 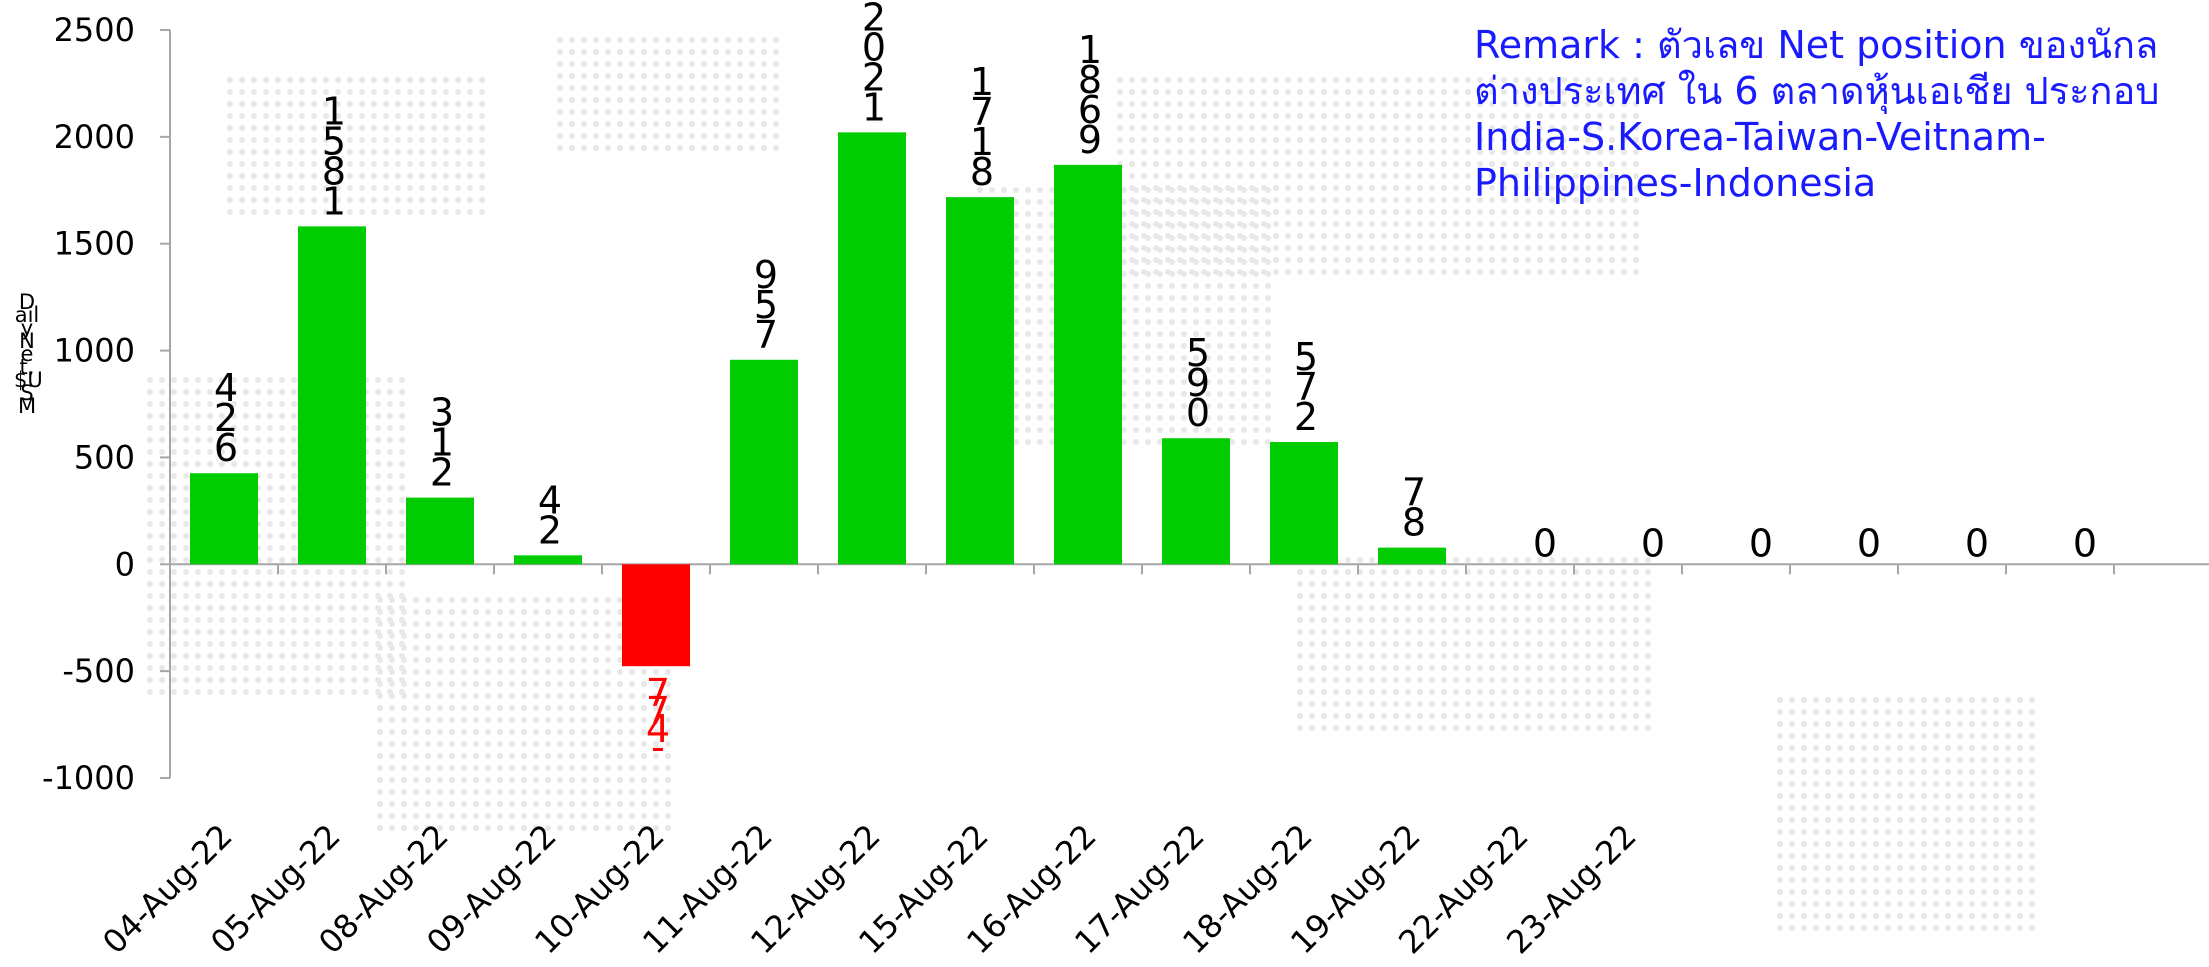 I want to click on y-tick-label: -1000, so click(x=88, y=778).